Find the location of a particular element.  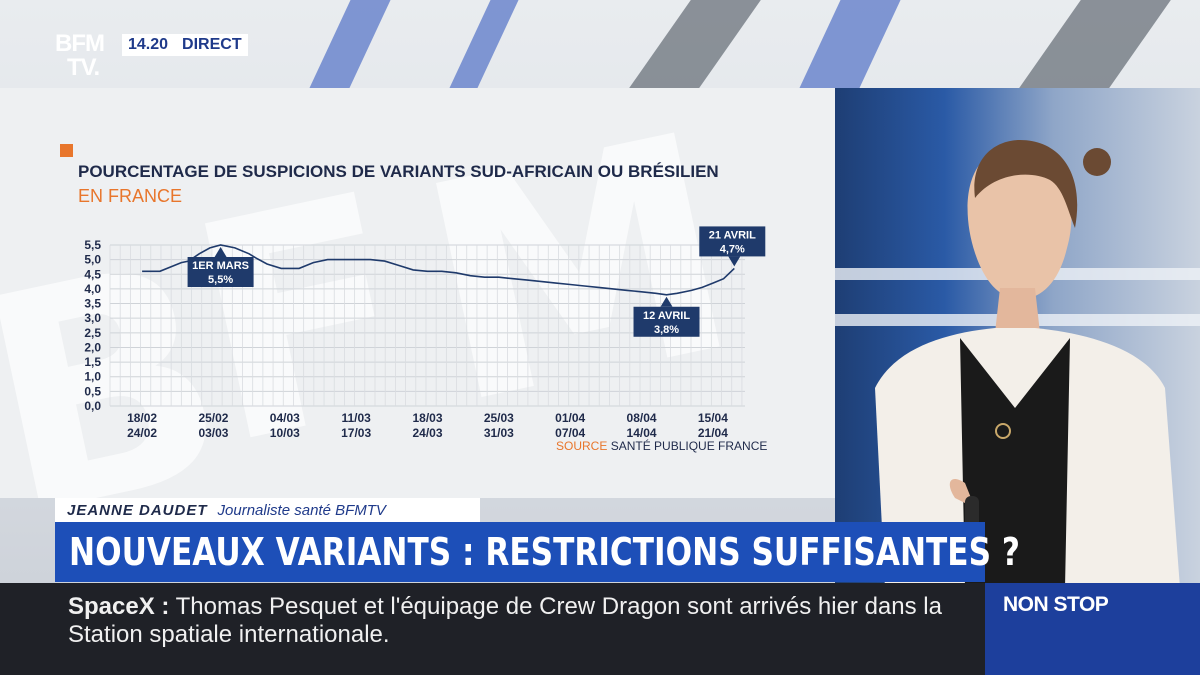

x-tick-label: 08/04 is located at coordinates (642, 418).